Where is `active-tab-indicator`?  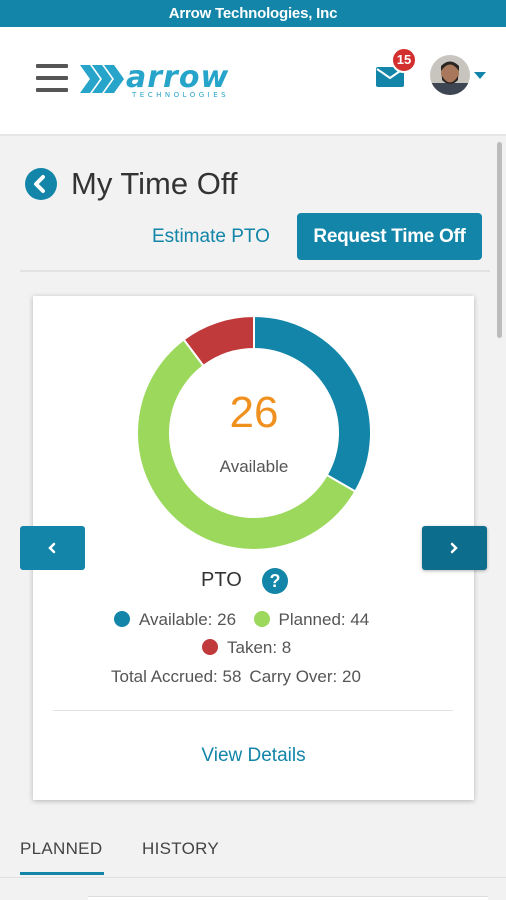
active-tab-indicator is located at coordinates (62, 873).